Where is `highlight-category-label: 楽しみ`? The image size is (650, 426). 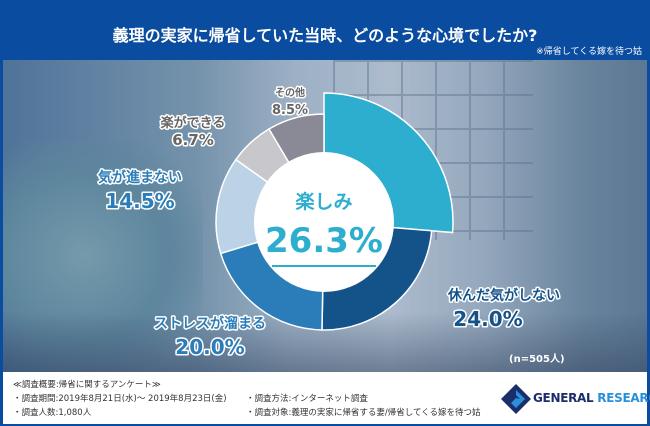
highlight-category-label: 楽しみ is located at coordinates (323, 201).